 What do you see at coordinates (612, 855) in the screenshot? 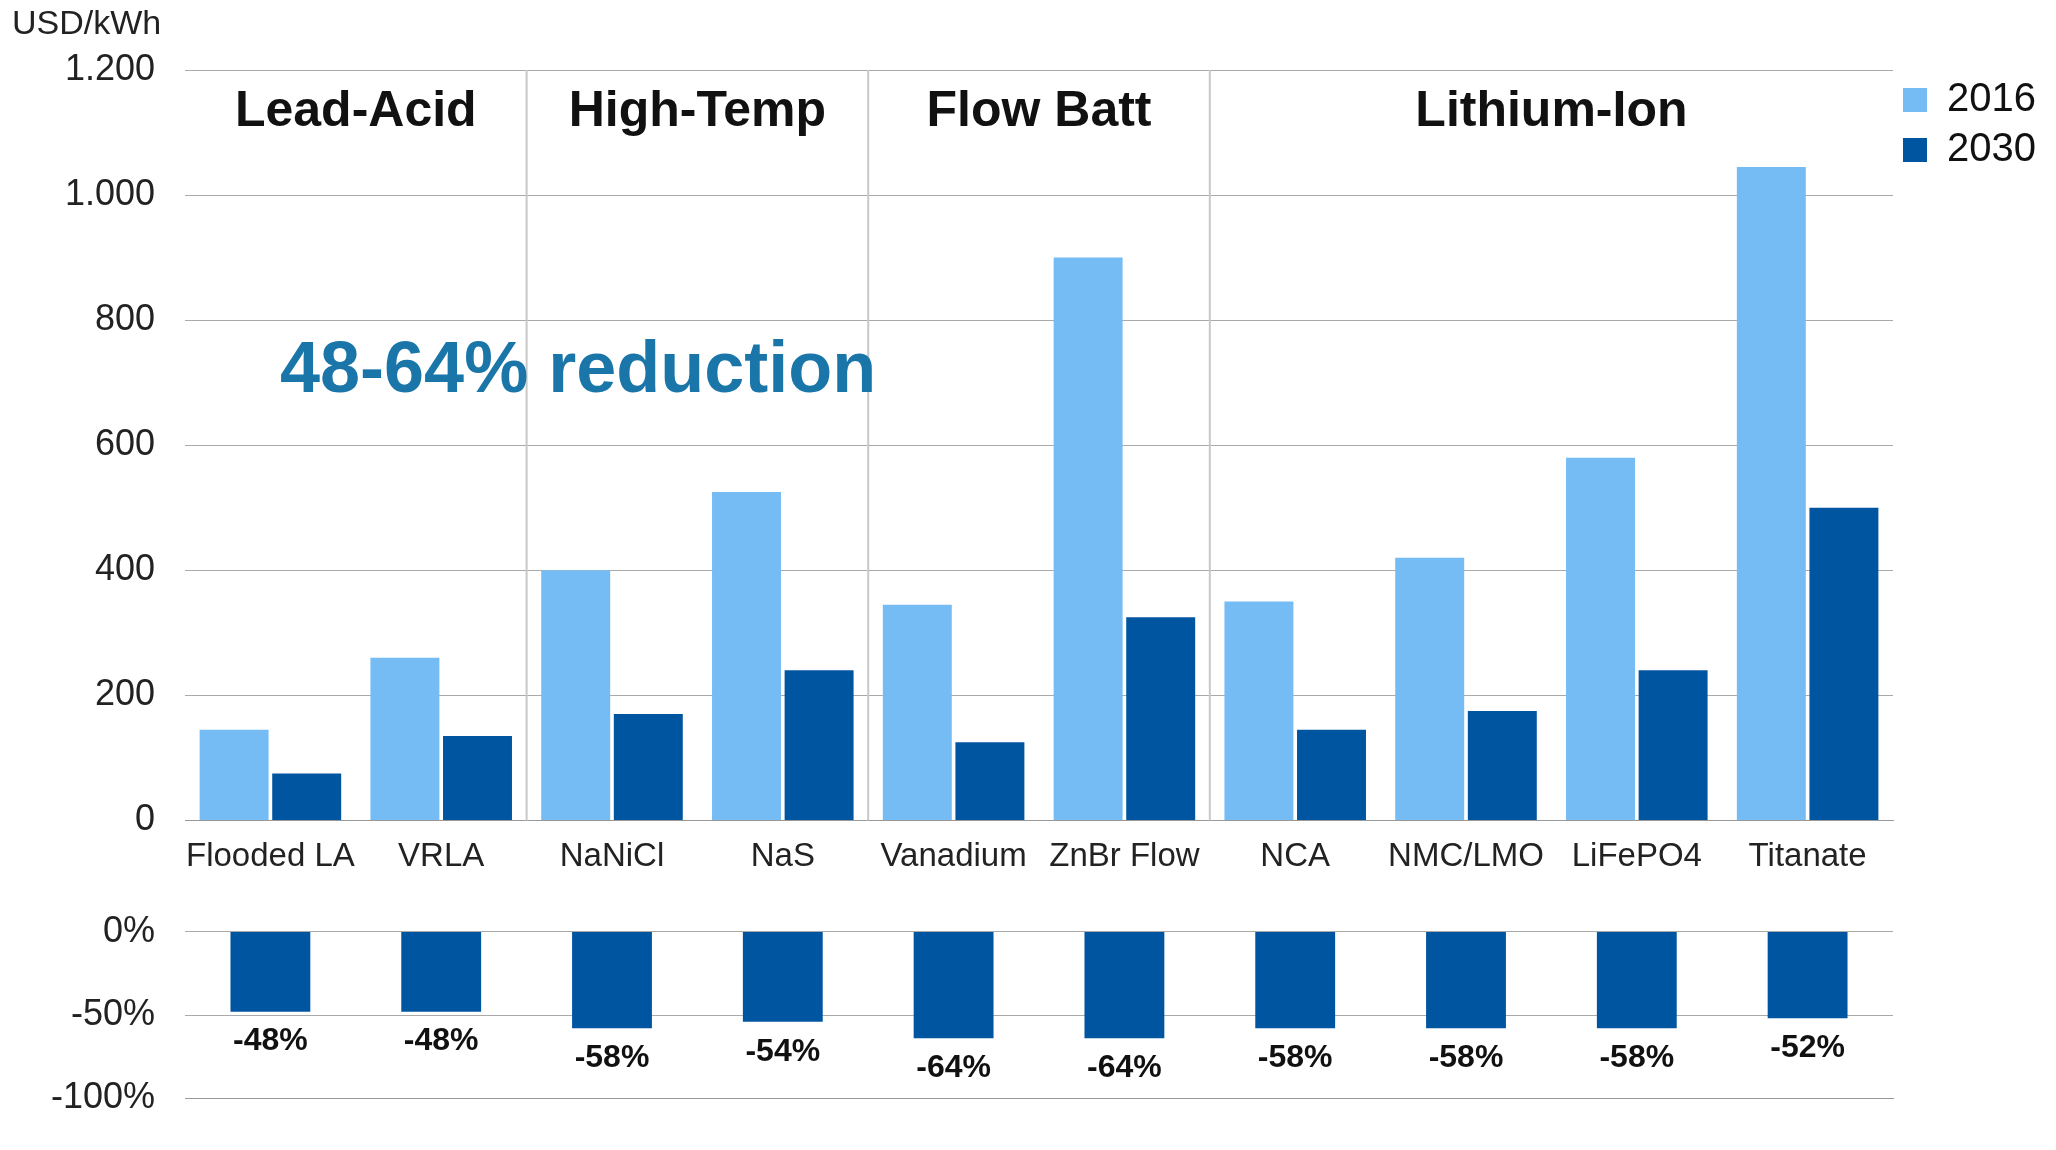
I see `x-tick-label: NaNiCl` at bounding box center [612, 855].